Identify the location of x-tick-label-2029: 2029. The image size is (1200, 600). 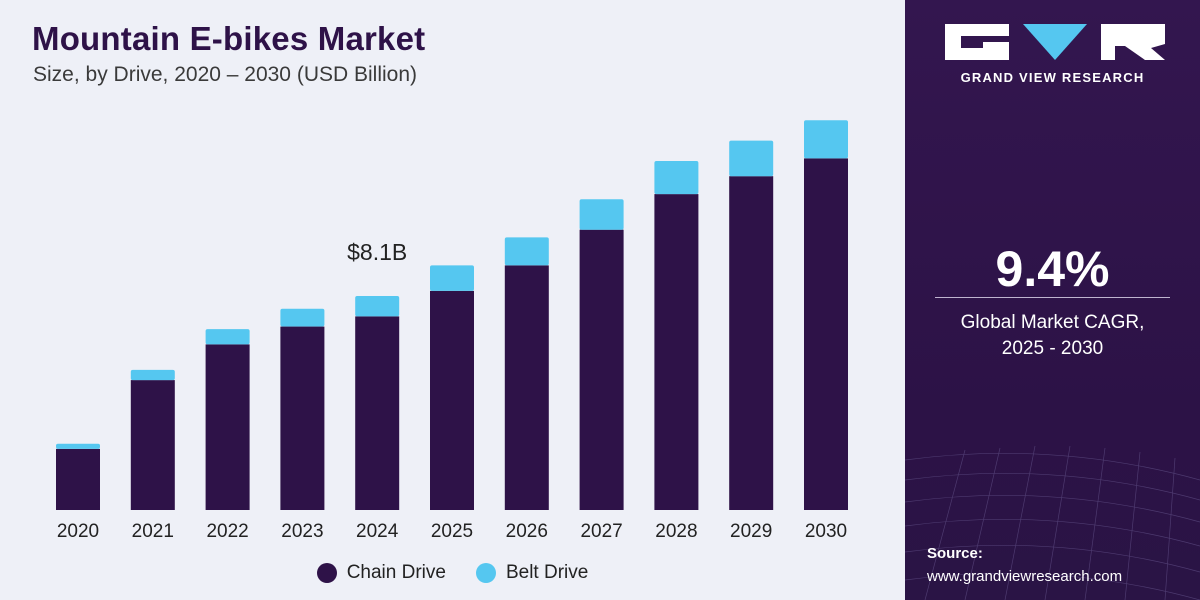
(751, 531).